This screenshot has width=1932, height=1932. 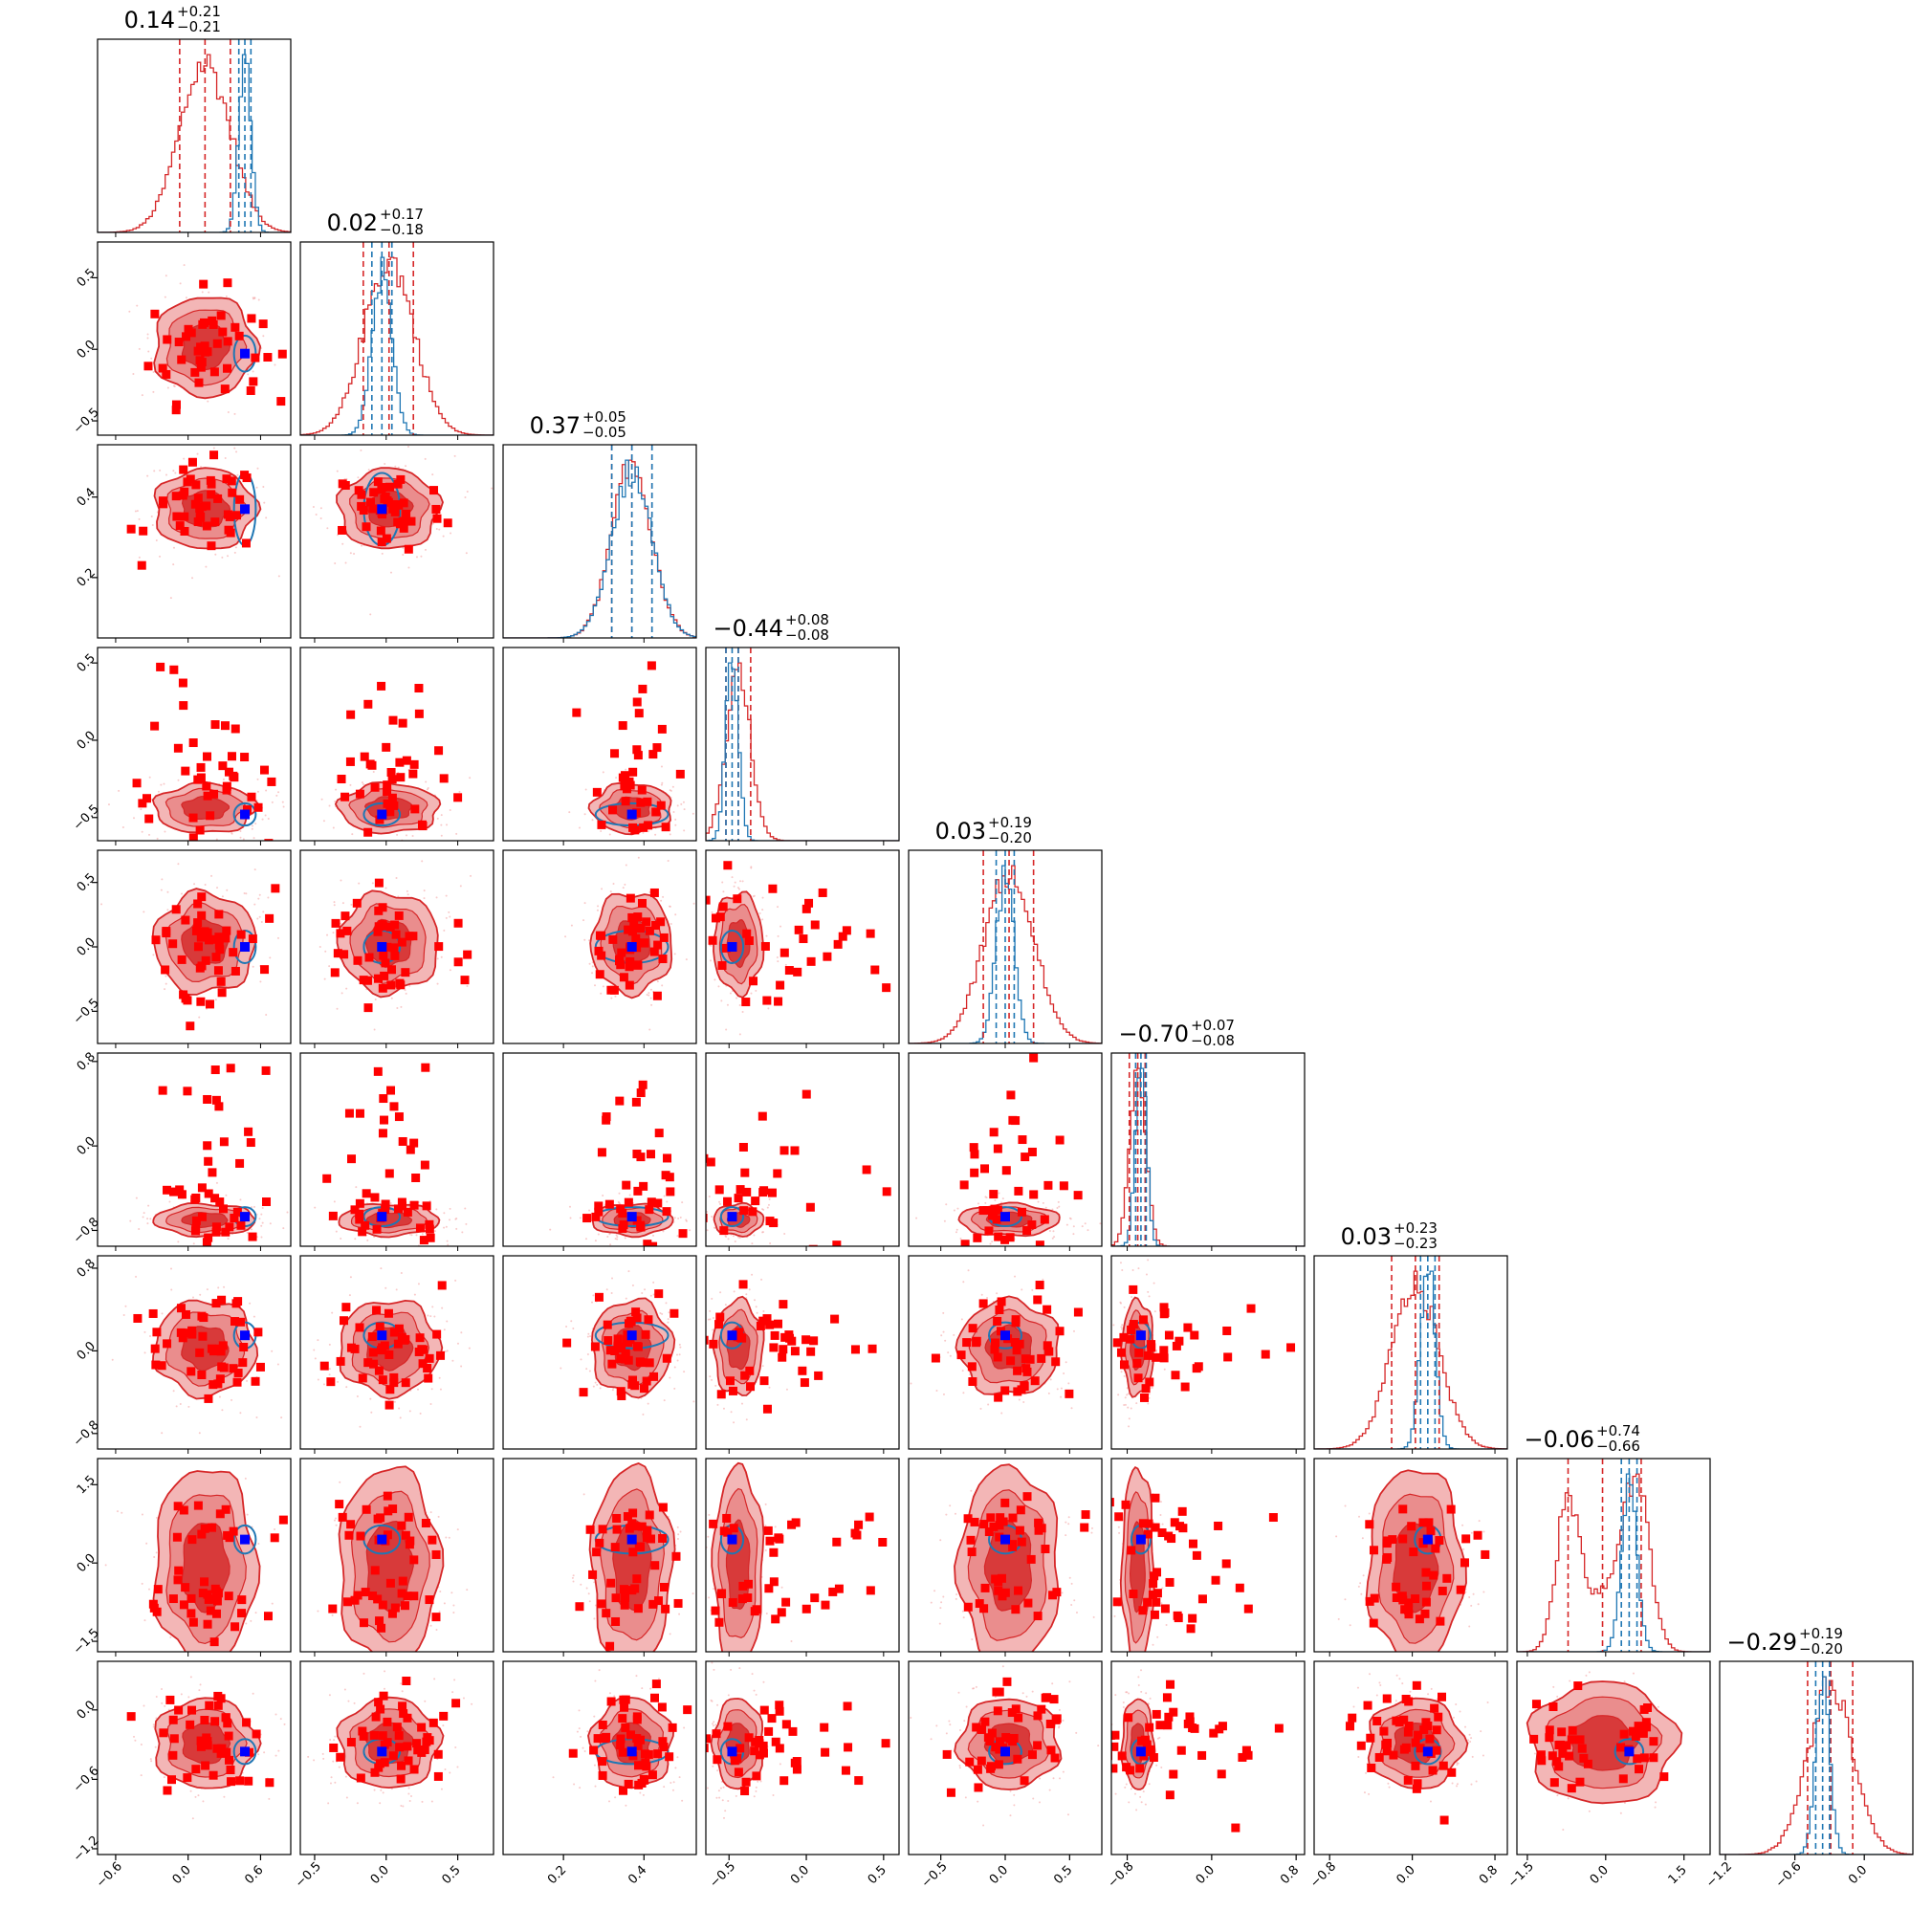 What do you see at coordinates (402, 214) in the screenshot?
I see `param-title-plus: +0.17` at bounding box center [402, 214].